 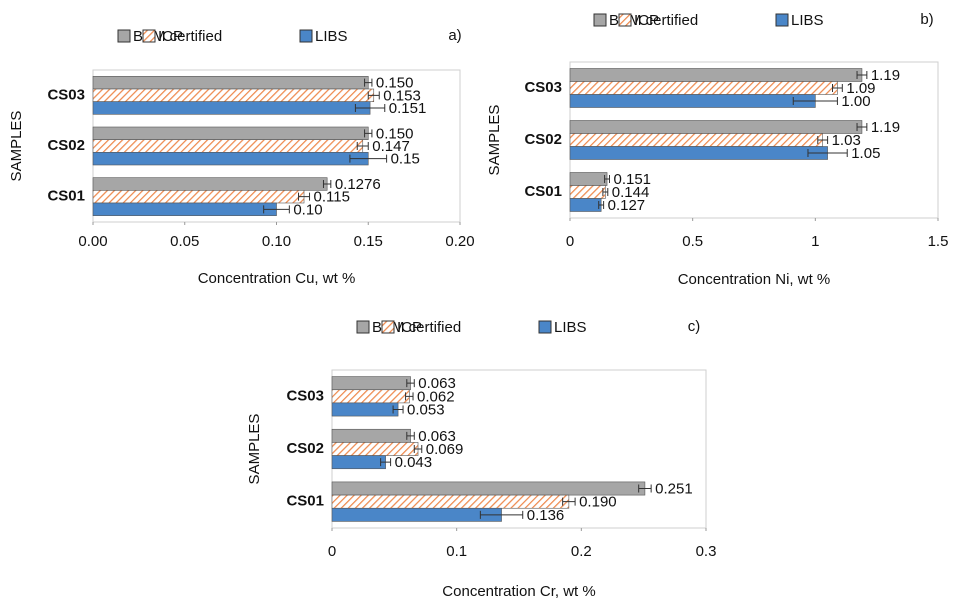 I want to click on x-axis-label: Concentration Ni, wt %, so click(x=754, y=279).